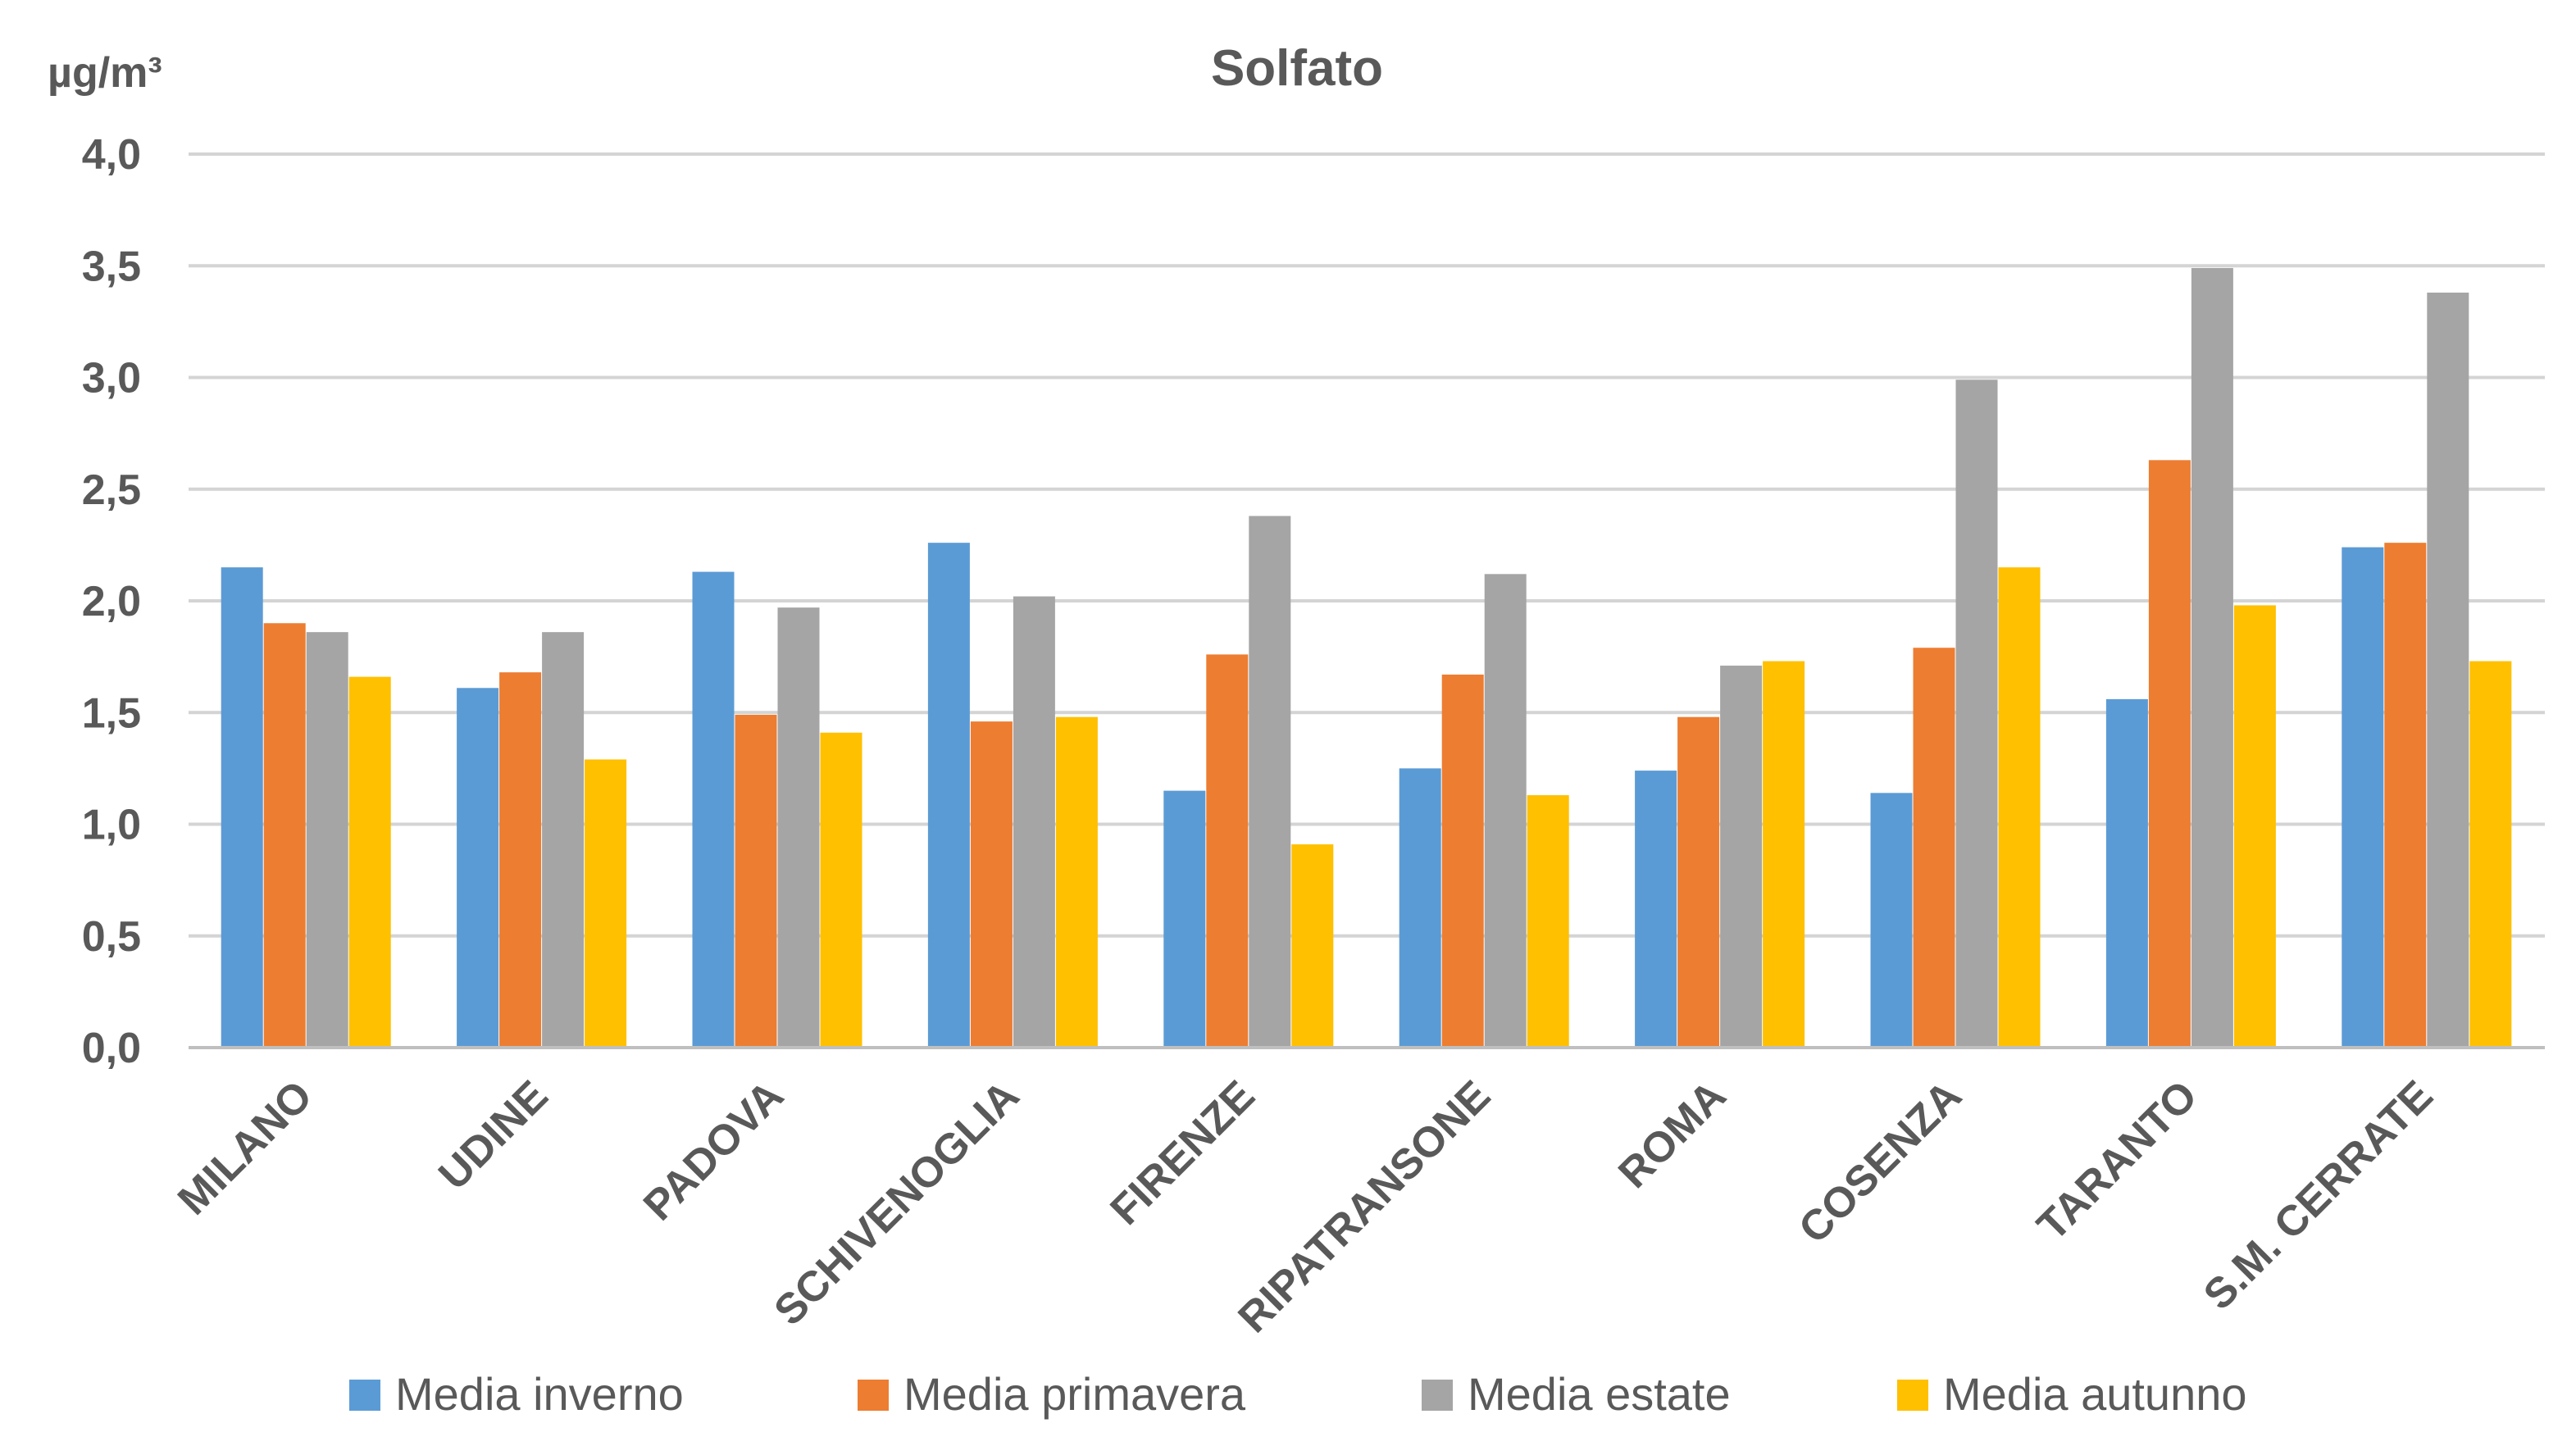 Image resolution: width=2576 pixels, height=1455 pixels. Describe the element at coordinates (1364, 1206) in the screenshot. I see `x-tick-label: RIPATRANSONE` at that location.